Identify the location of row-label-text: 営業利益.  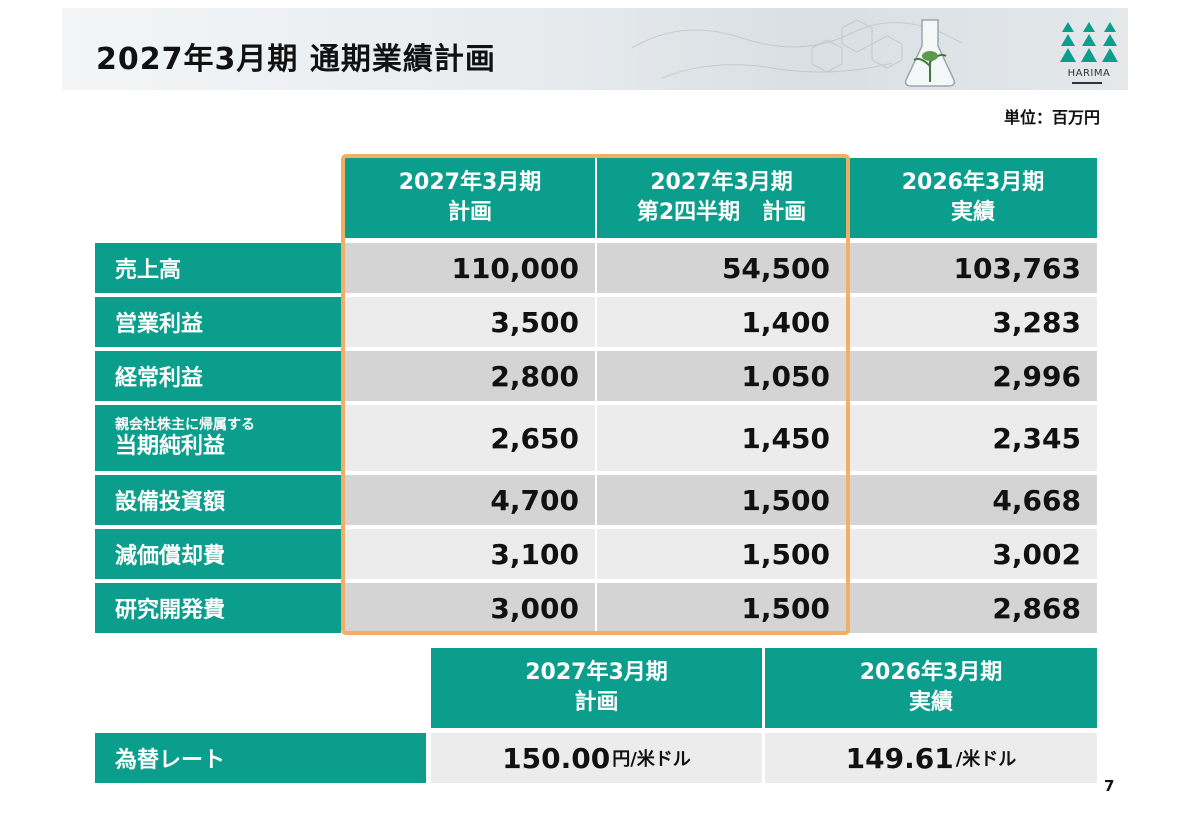
(159, 324).